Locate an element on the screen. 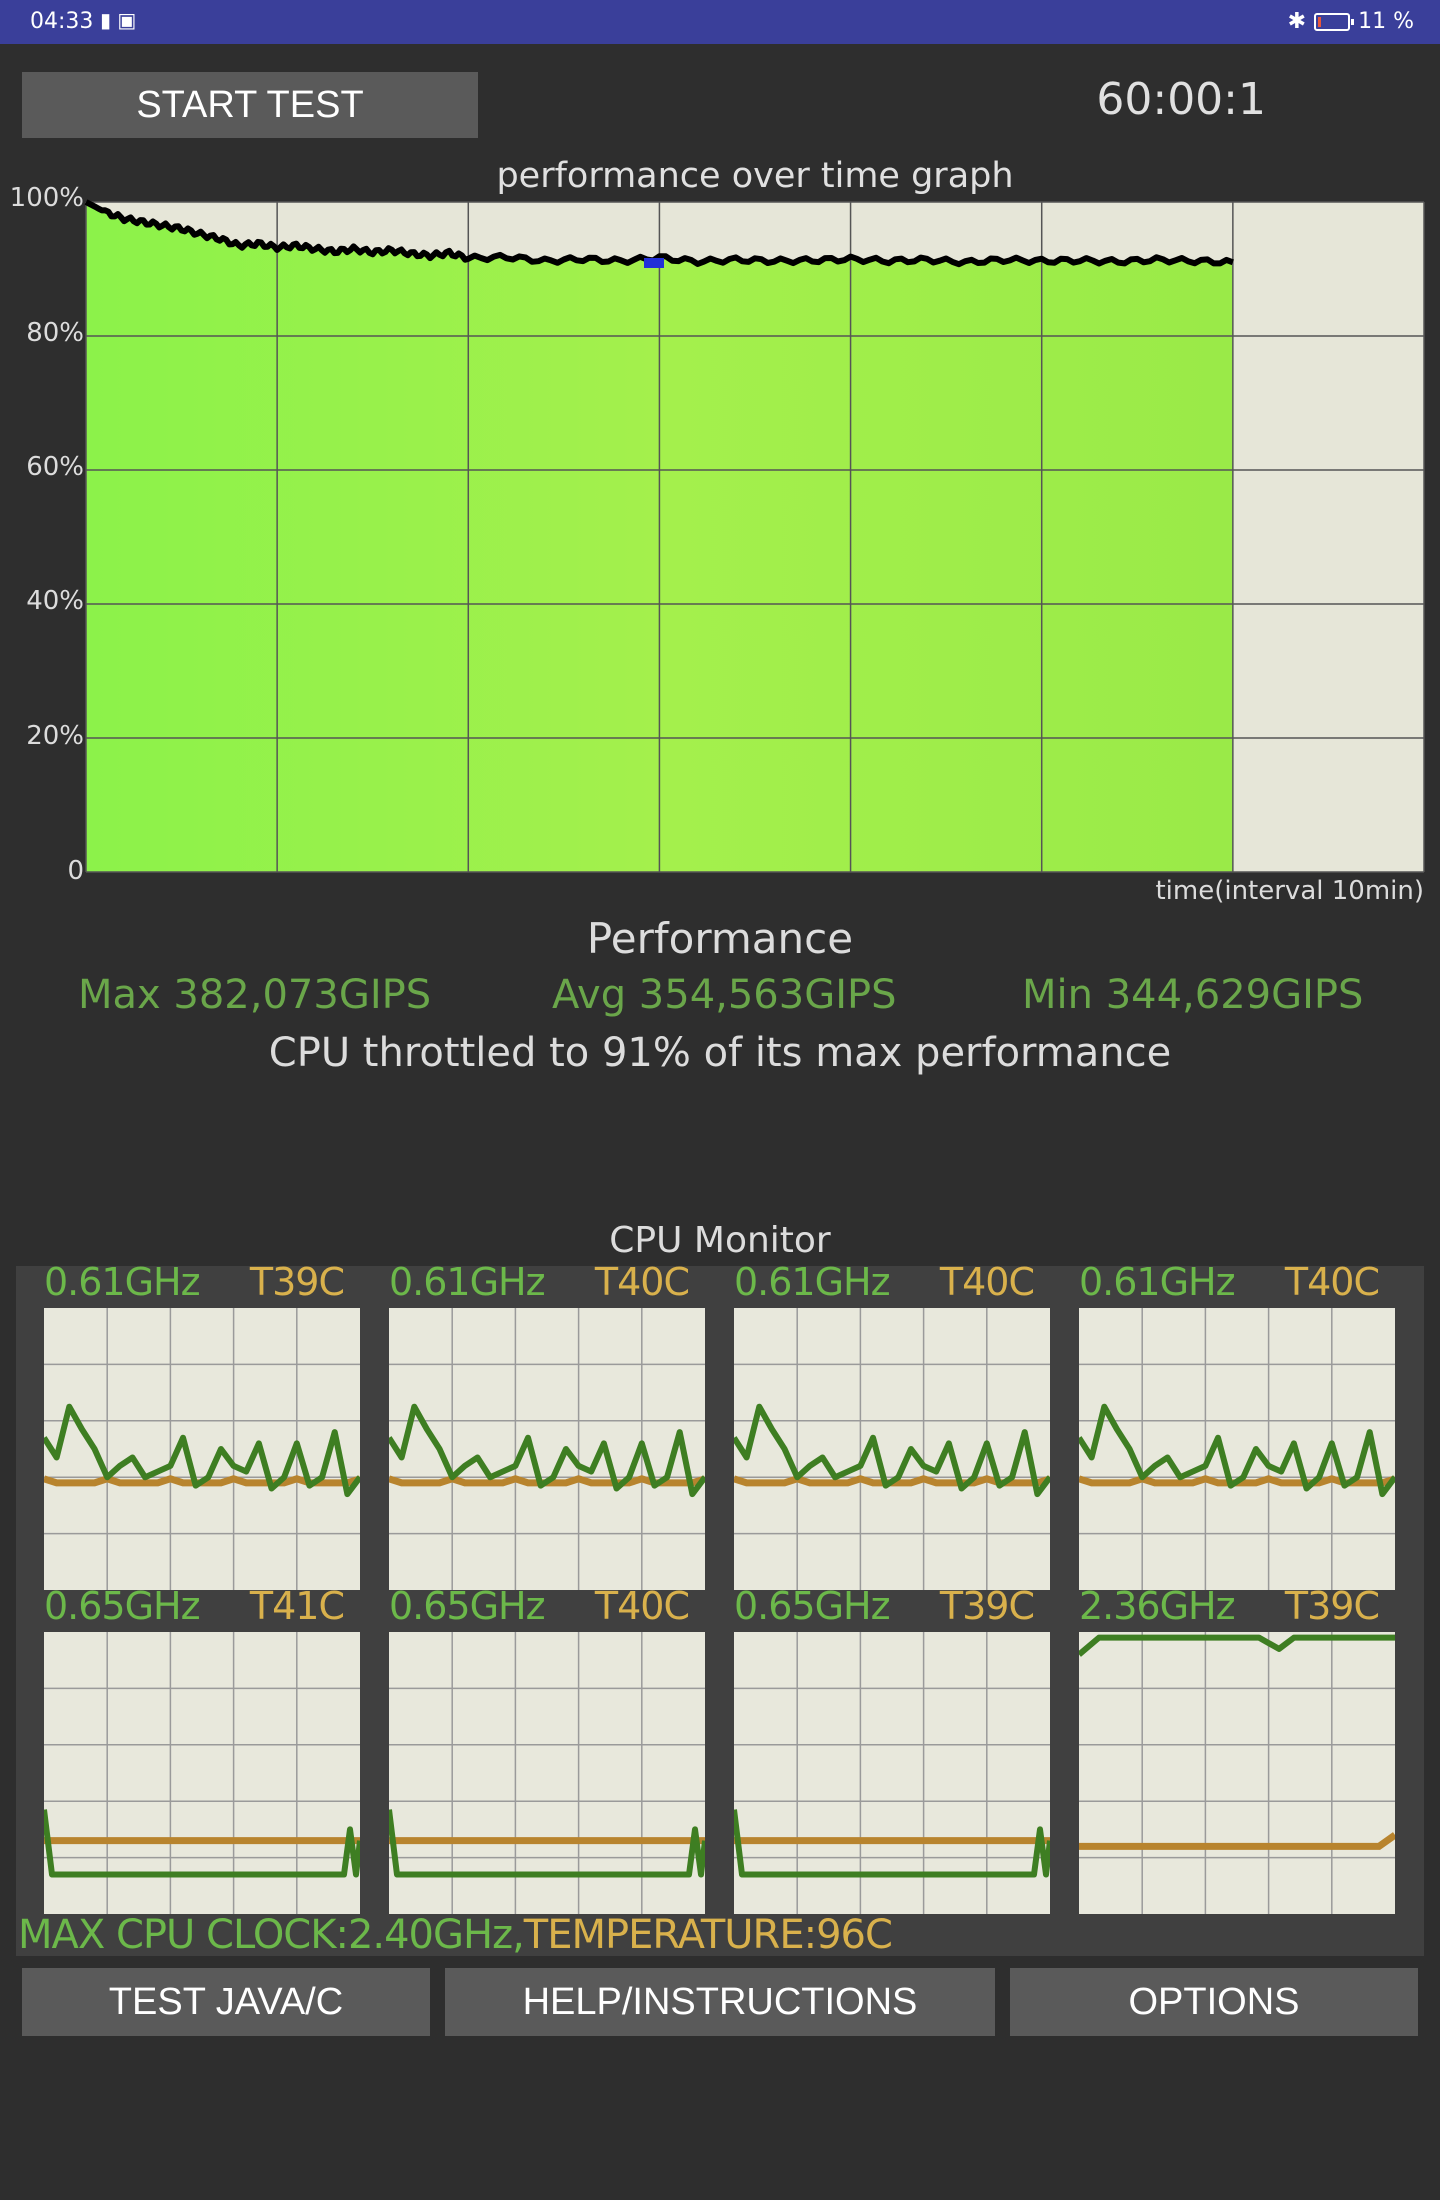 The image size is (1440, 2200). y-tick-0: 0 is located at coordinates (75, 871).